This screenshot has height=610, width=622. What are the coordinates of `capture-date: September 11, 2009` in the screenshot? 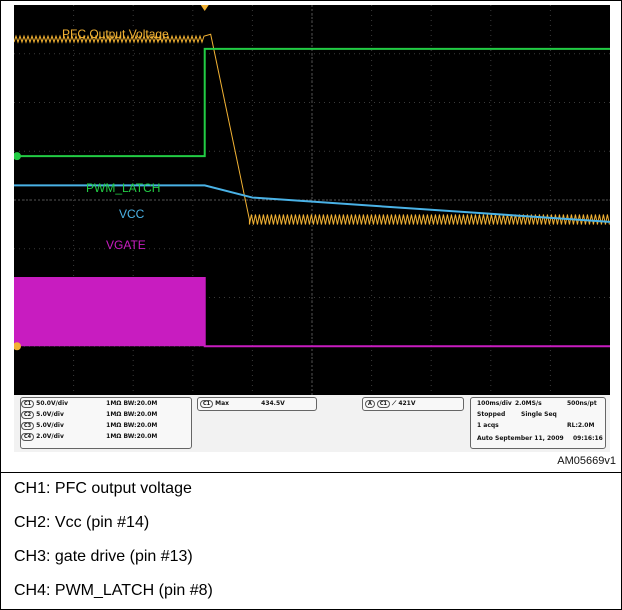 It's located at (529, 438).